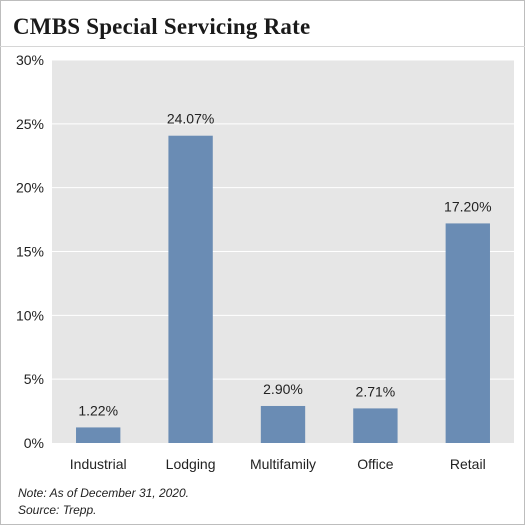 Image resolution: width=525 pixels, height=525 pixels. Describe the element at coordinates (30, 60) in the screenshot. I see `y-tick-label: 30%` at that location.